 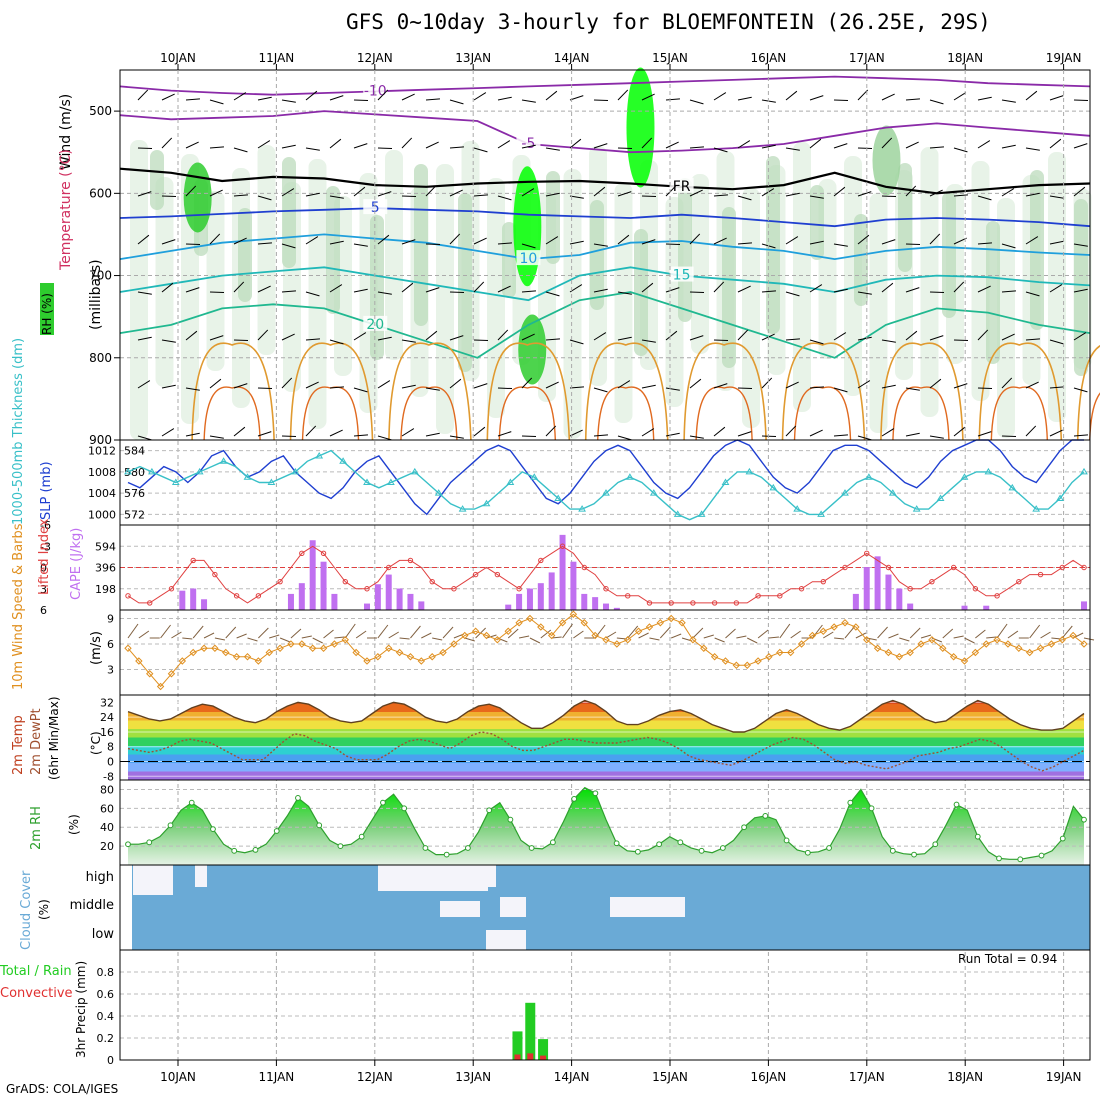 What do you see at coordinates (18, 745) in the screenshot?
I see `temp-axis-label: 2m Temp` at bounding box center [18, 745].